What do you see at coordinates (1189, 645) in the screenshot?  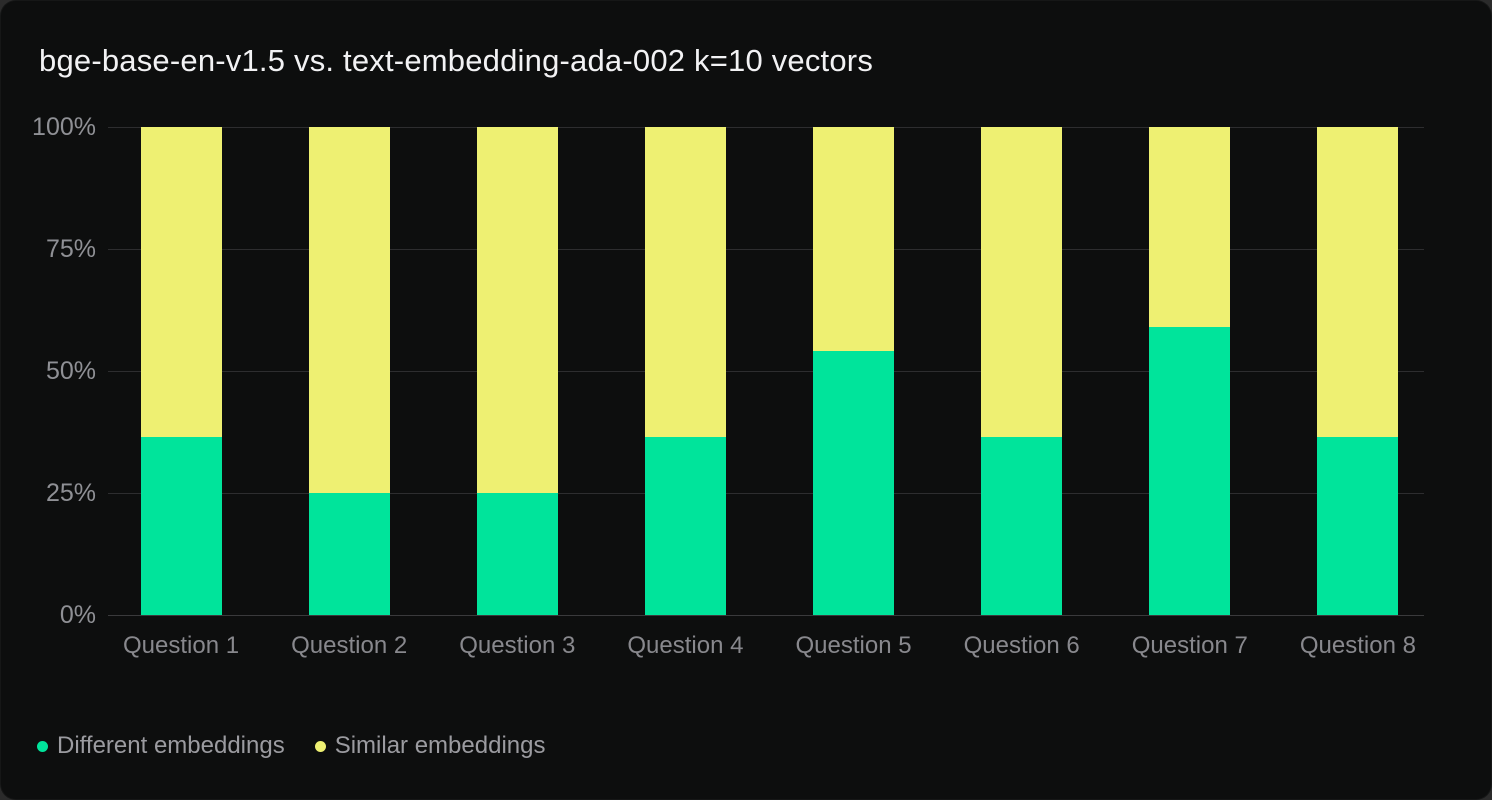 I see `x-axis-category-label: Question 7` at bounding box center [1189, 645].